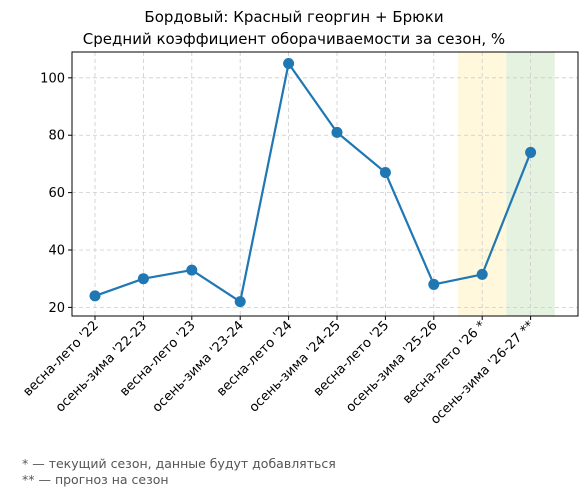  I want to click on x-tick-label: осень-зима '24-25, so click(295, 366).